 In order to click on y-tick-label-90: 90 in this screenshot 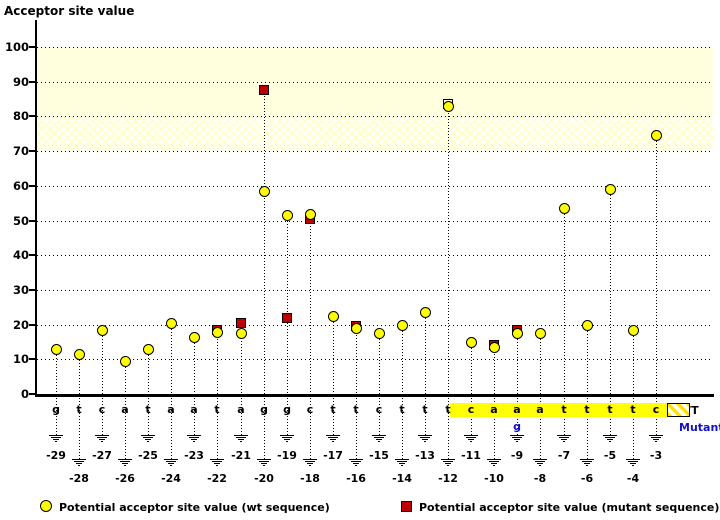, I will do `click(20, 81)`.